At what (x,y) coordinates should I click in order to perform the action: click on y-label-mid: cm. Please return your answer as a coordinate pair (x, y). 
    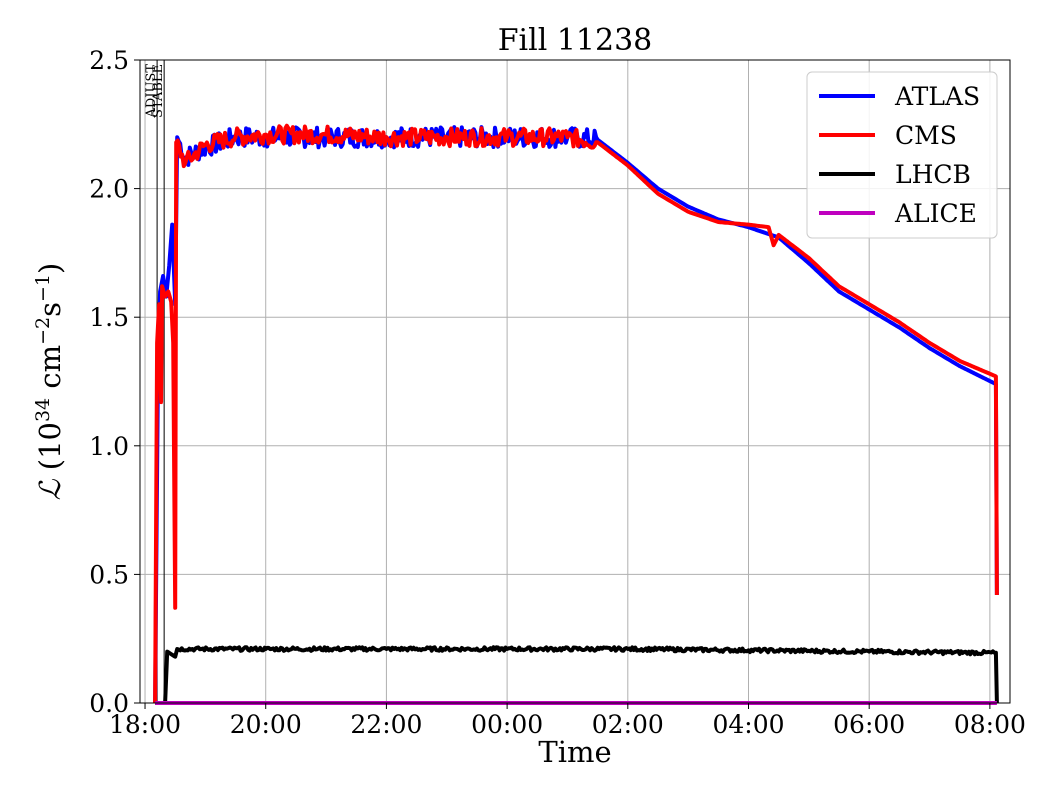
    Looking at the image, I should click on (50, 371).